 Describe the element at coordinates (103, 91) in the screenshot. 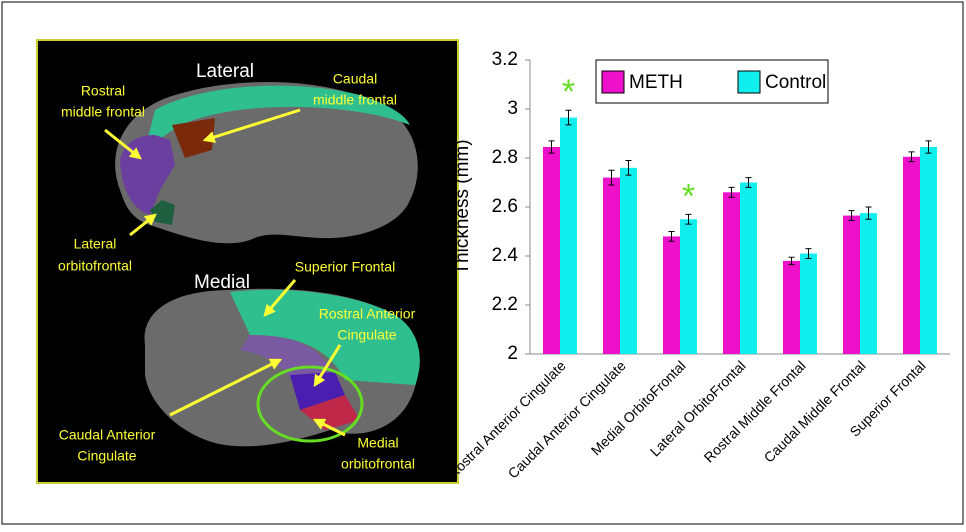

I see `region-label: Rostral` at that location.